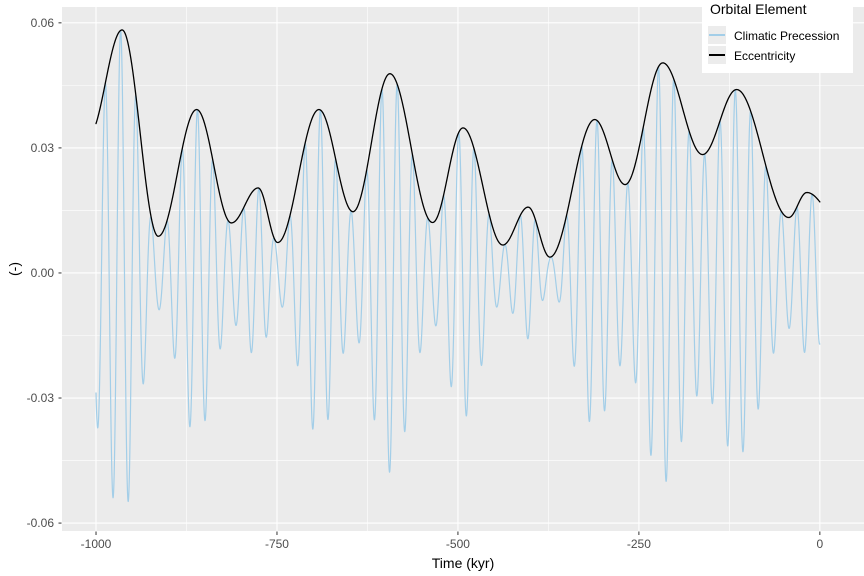 This screenshot has height=576, width=864. I want to click on legend-label-precession: Climatic Precession, so click(787, 36).